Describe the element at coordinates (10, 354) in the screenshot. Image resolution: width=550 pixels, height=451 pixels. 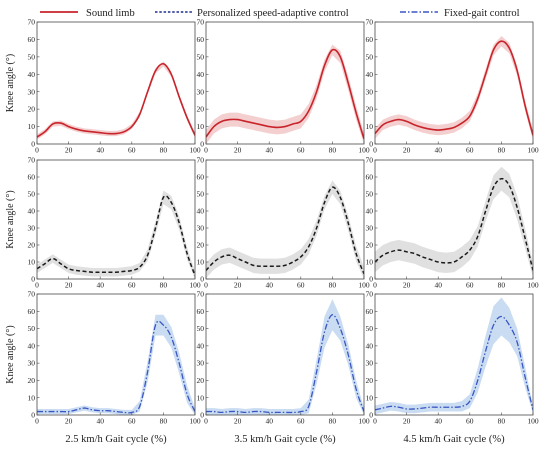
I see `y-axis-title: Knee angle (°)` at that location.